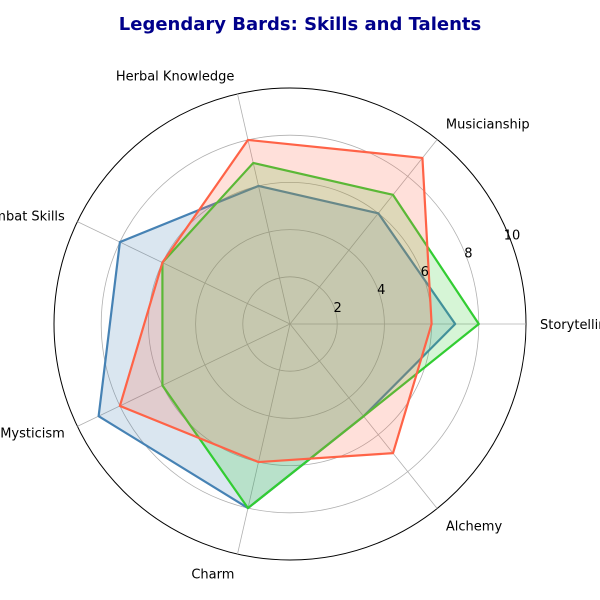 Image resolution: width=600 pixels, height=600 pixels. I want to click on r-tick-label-2: 2, so click(337, 308).